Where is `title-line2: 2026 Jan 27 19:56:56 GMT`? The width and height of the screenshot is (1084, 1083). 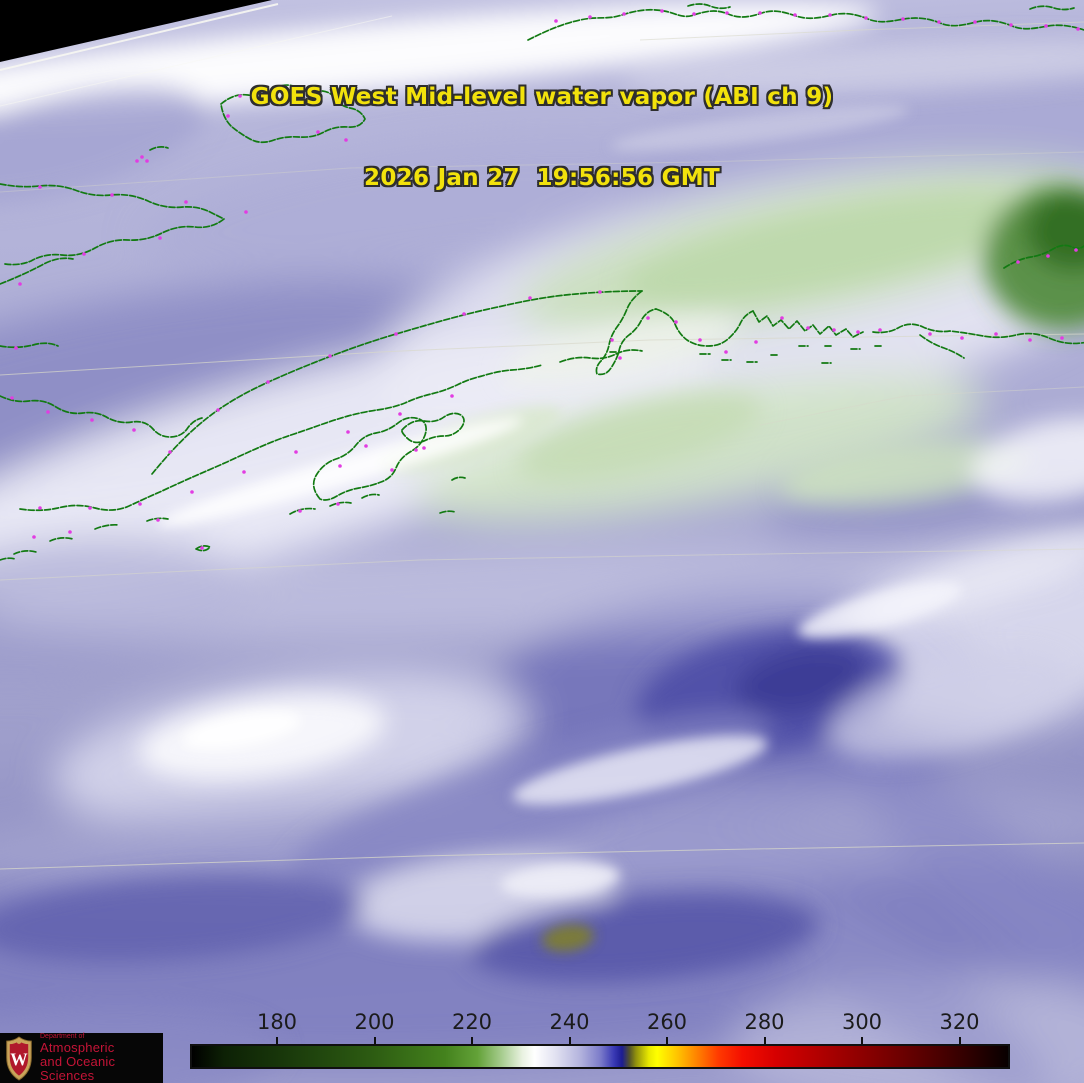 title-line2: 2026 Jan 27 19:56:56 GMT is located at coordinates (542, 178).